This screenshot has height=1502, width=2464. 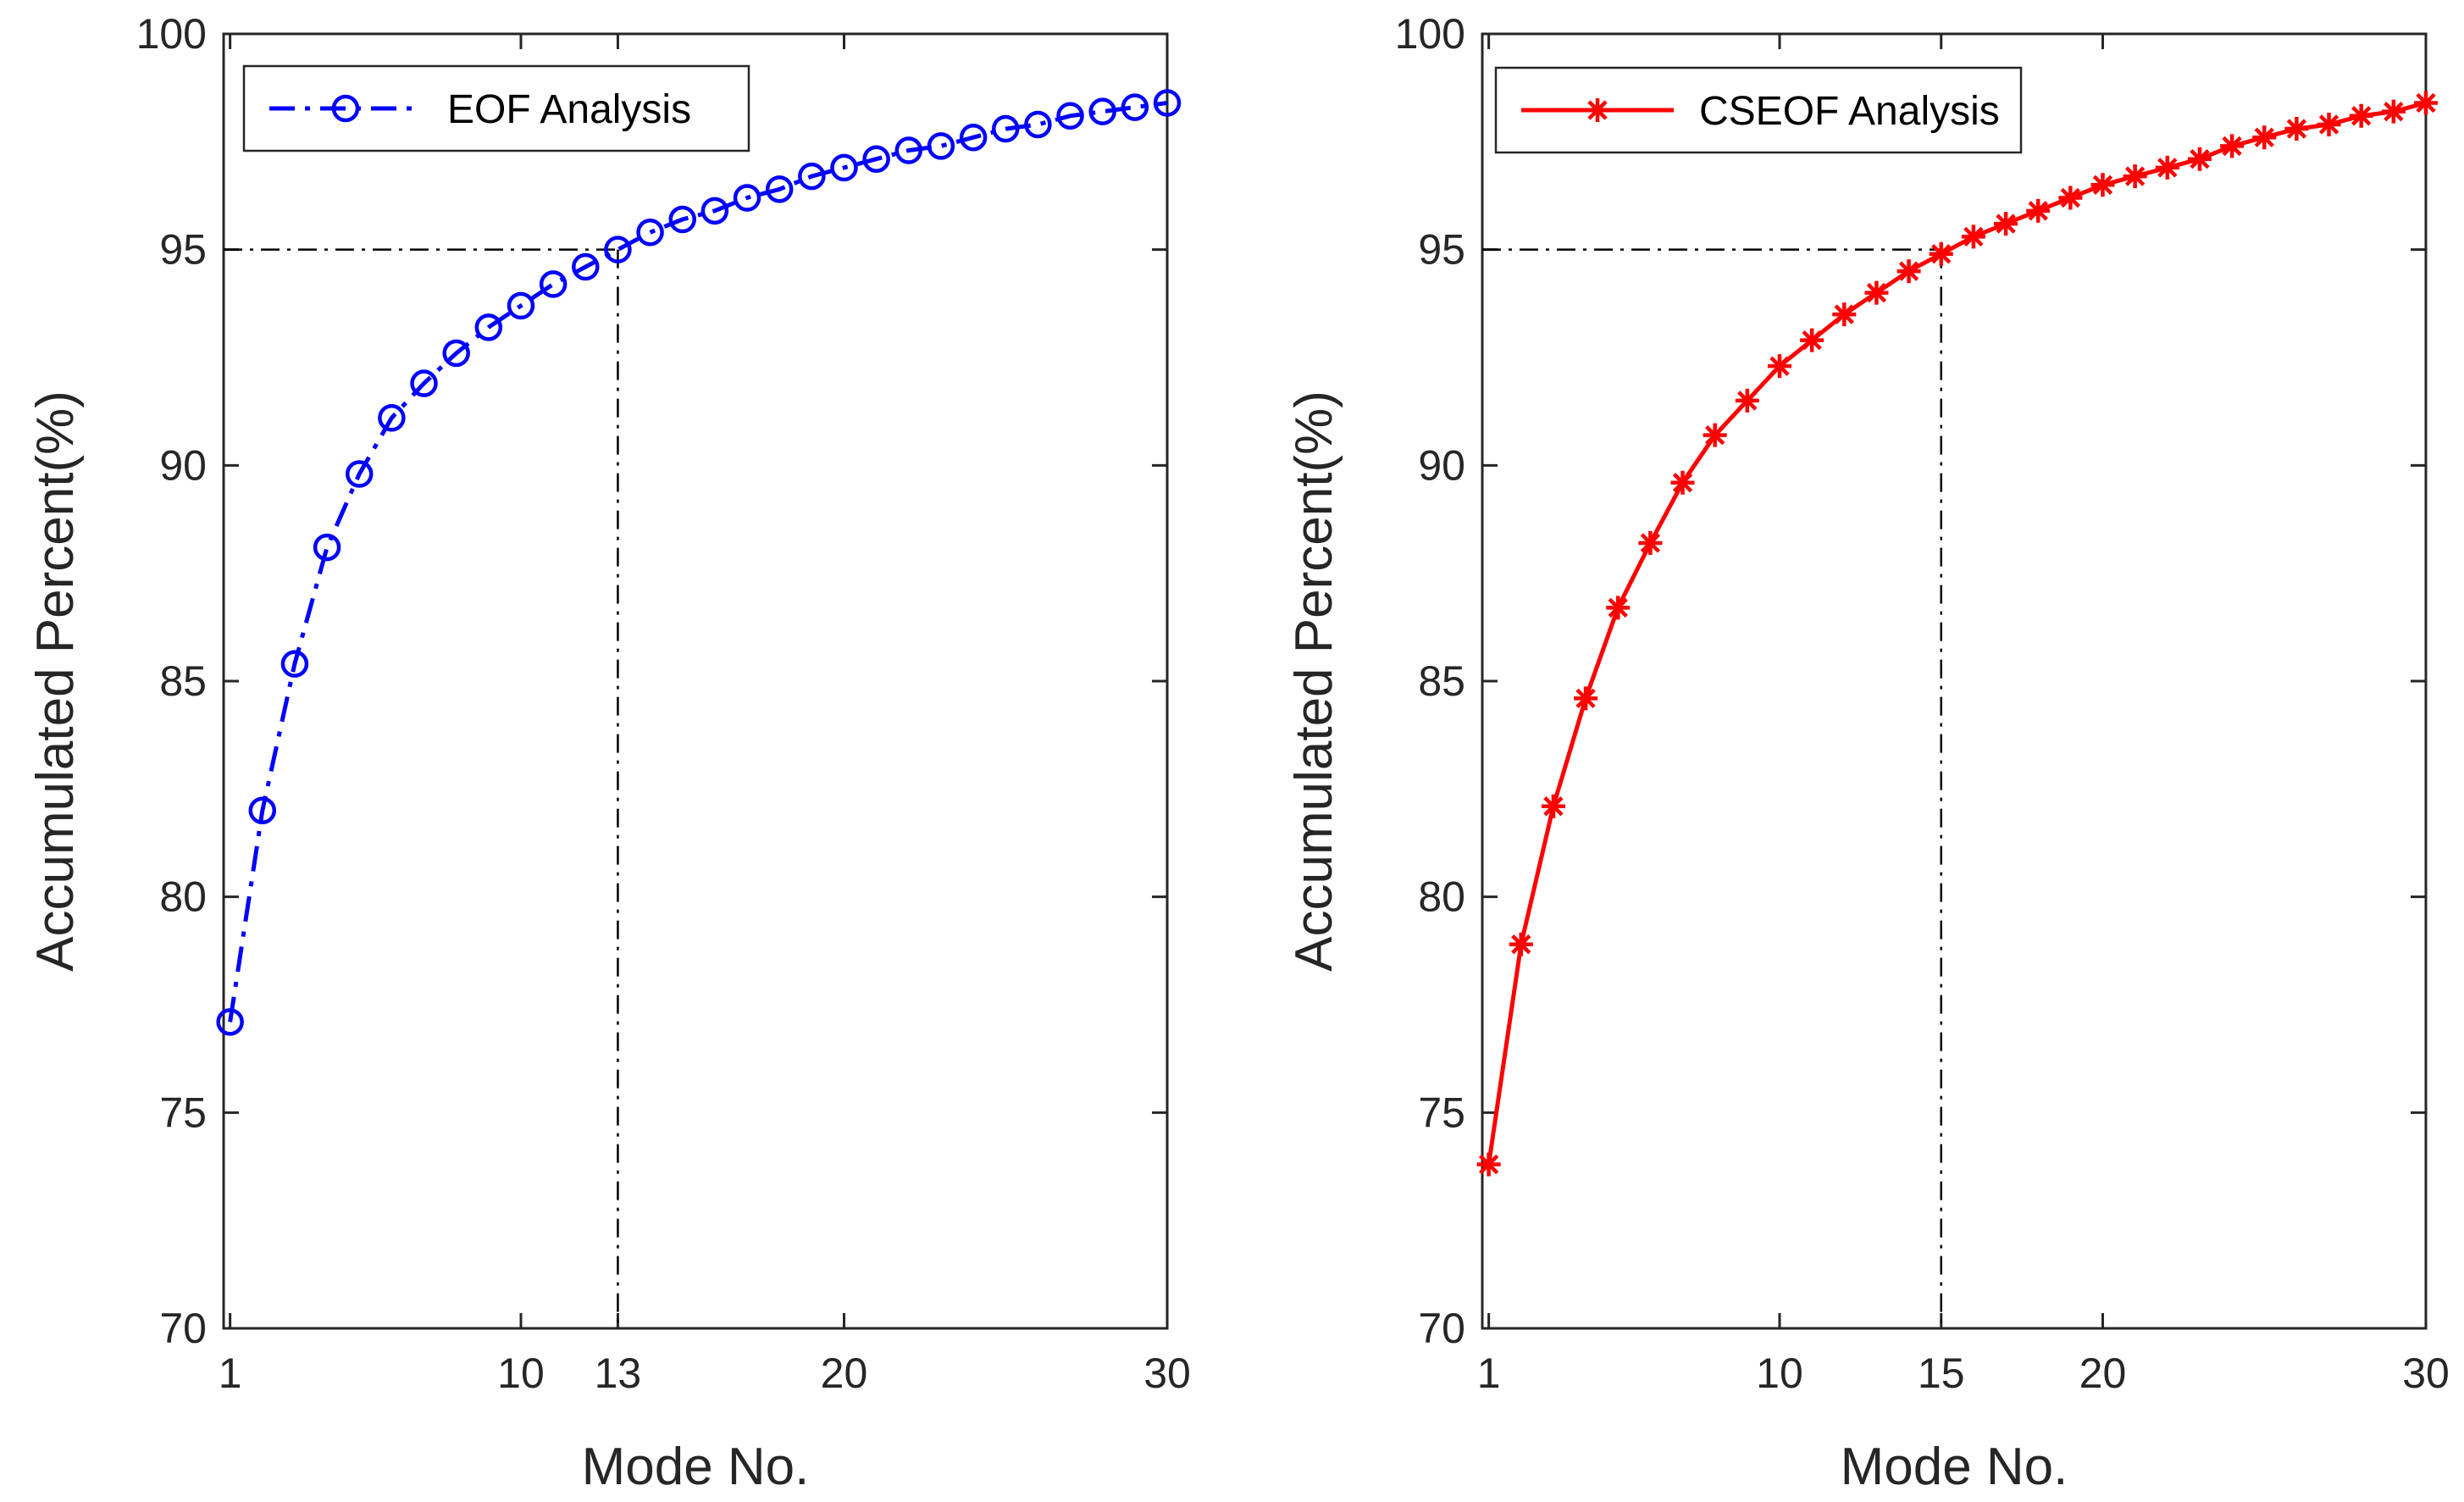 I want to click on legend-label: CSEOF Analysis, so click(x=1850, y=112).